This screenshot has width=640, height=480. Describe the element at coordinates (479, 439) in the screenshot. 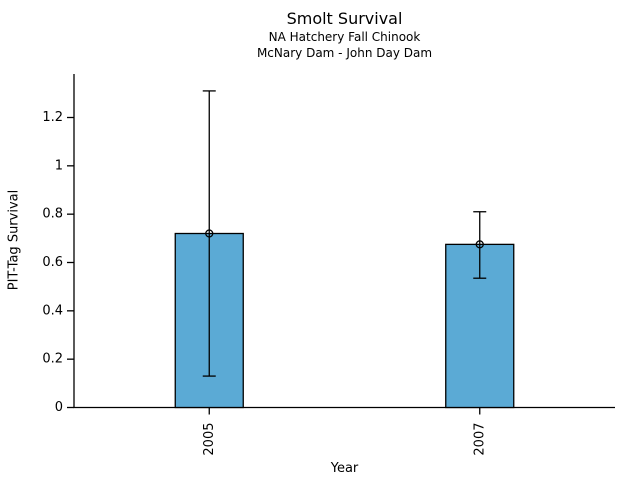

I see `x-tick-label: 2007` at that location.